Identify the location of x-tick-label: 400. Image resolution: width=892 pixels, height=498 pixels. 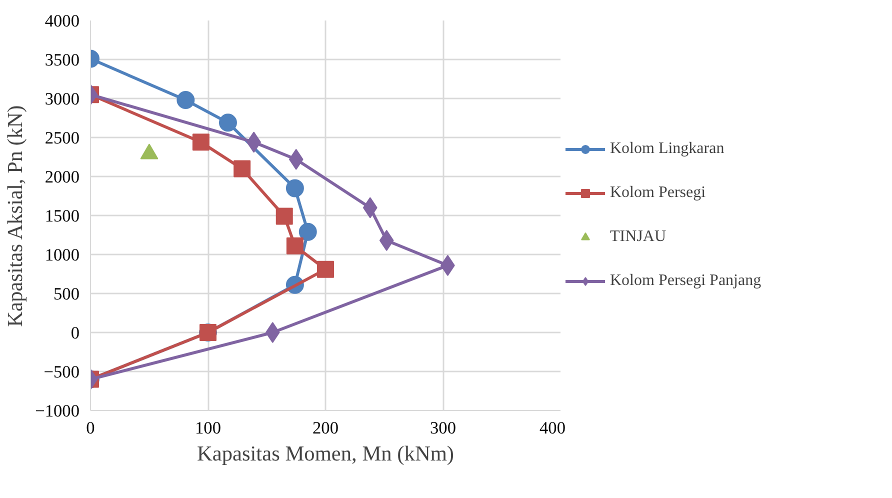
(553, 428).